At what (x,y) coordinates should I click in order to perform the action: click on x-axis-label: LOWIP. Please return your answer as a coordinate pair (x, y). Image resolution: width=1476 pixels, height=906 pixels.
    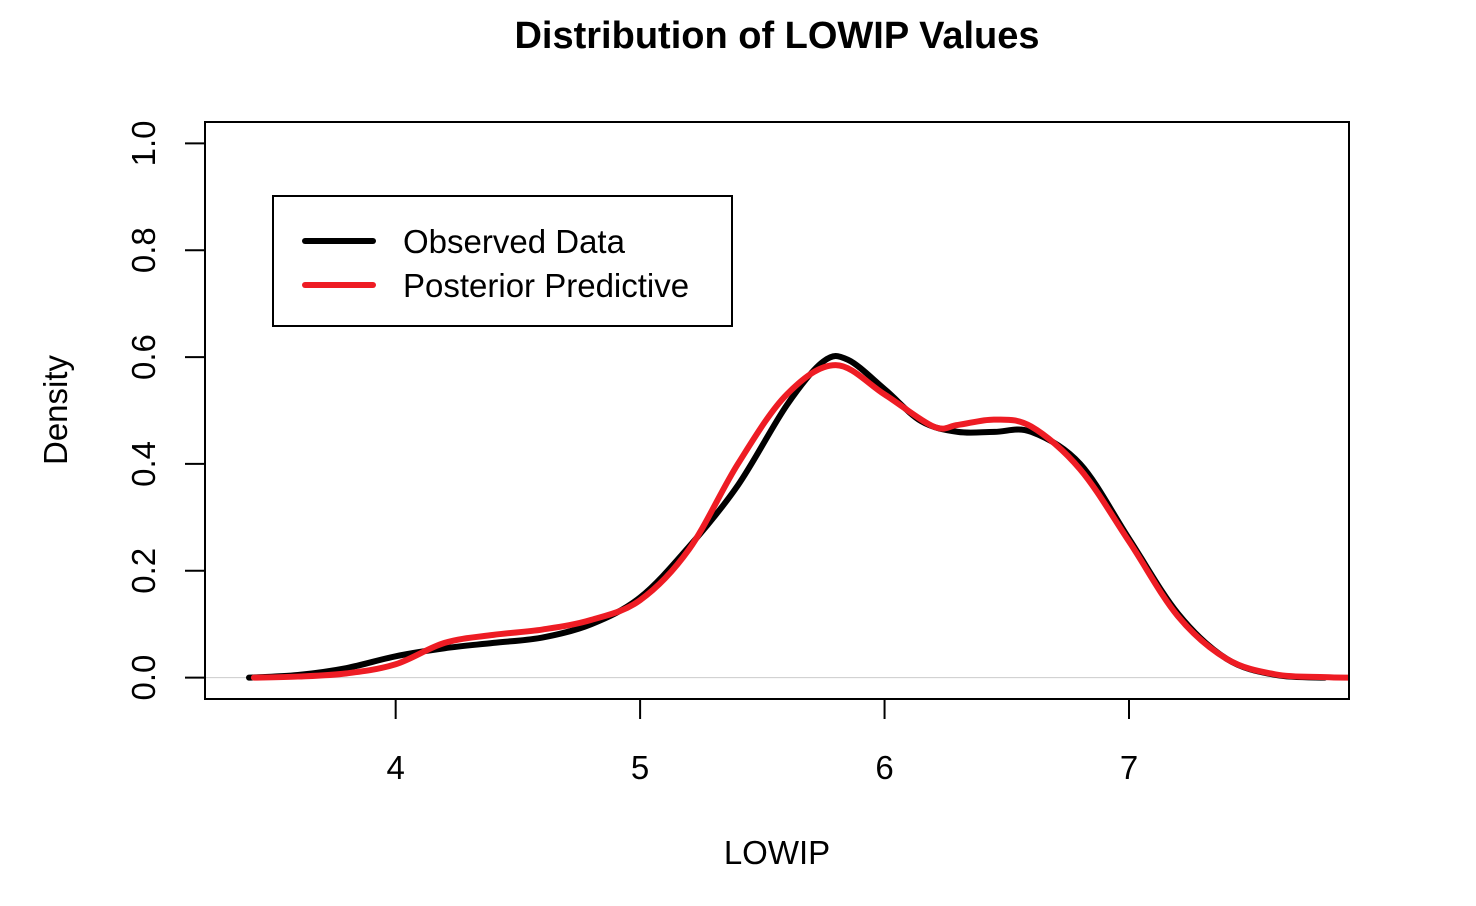
    Looking at the image, I should click on (777, 852).